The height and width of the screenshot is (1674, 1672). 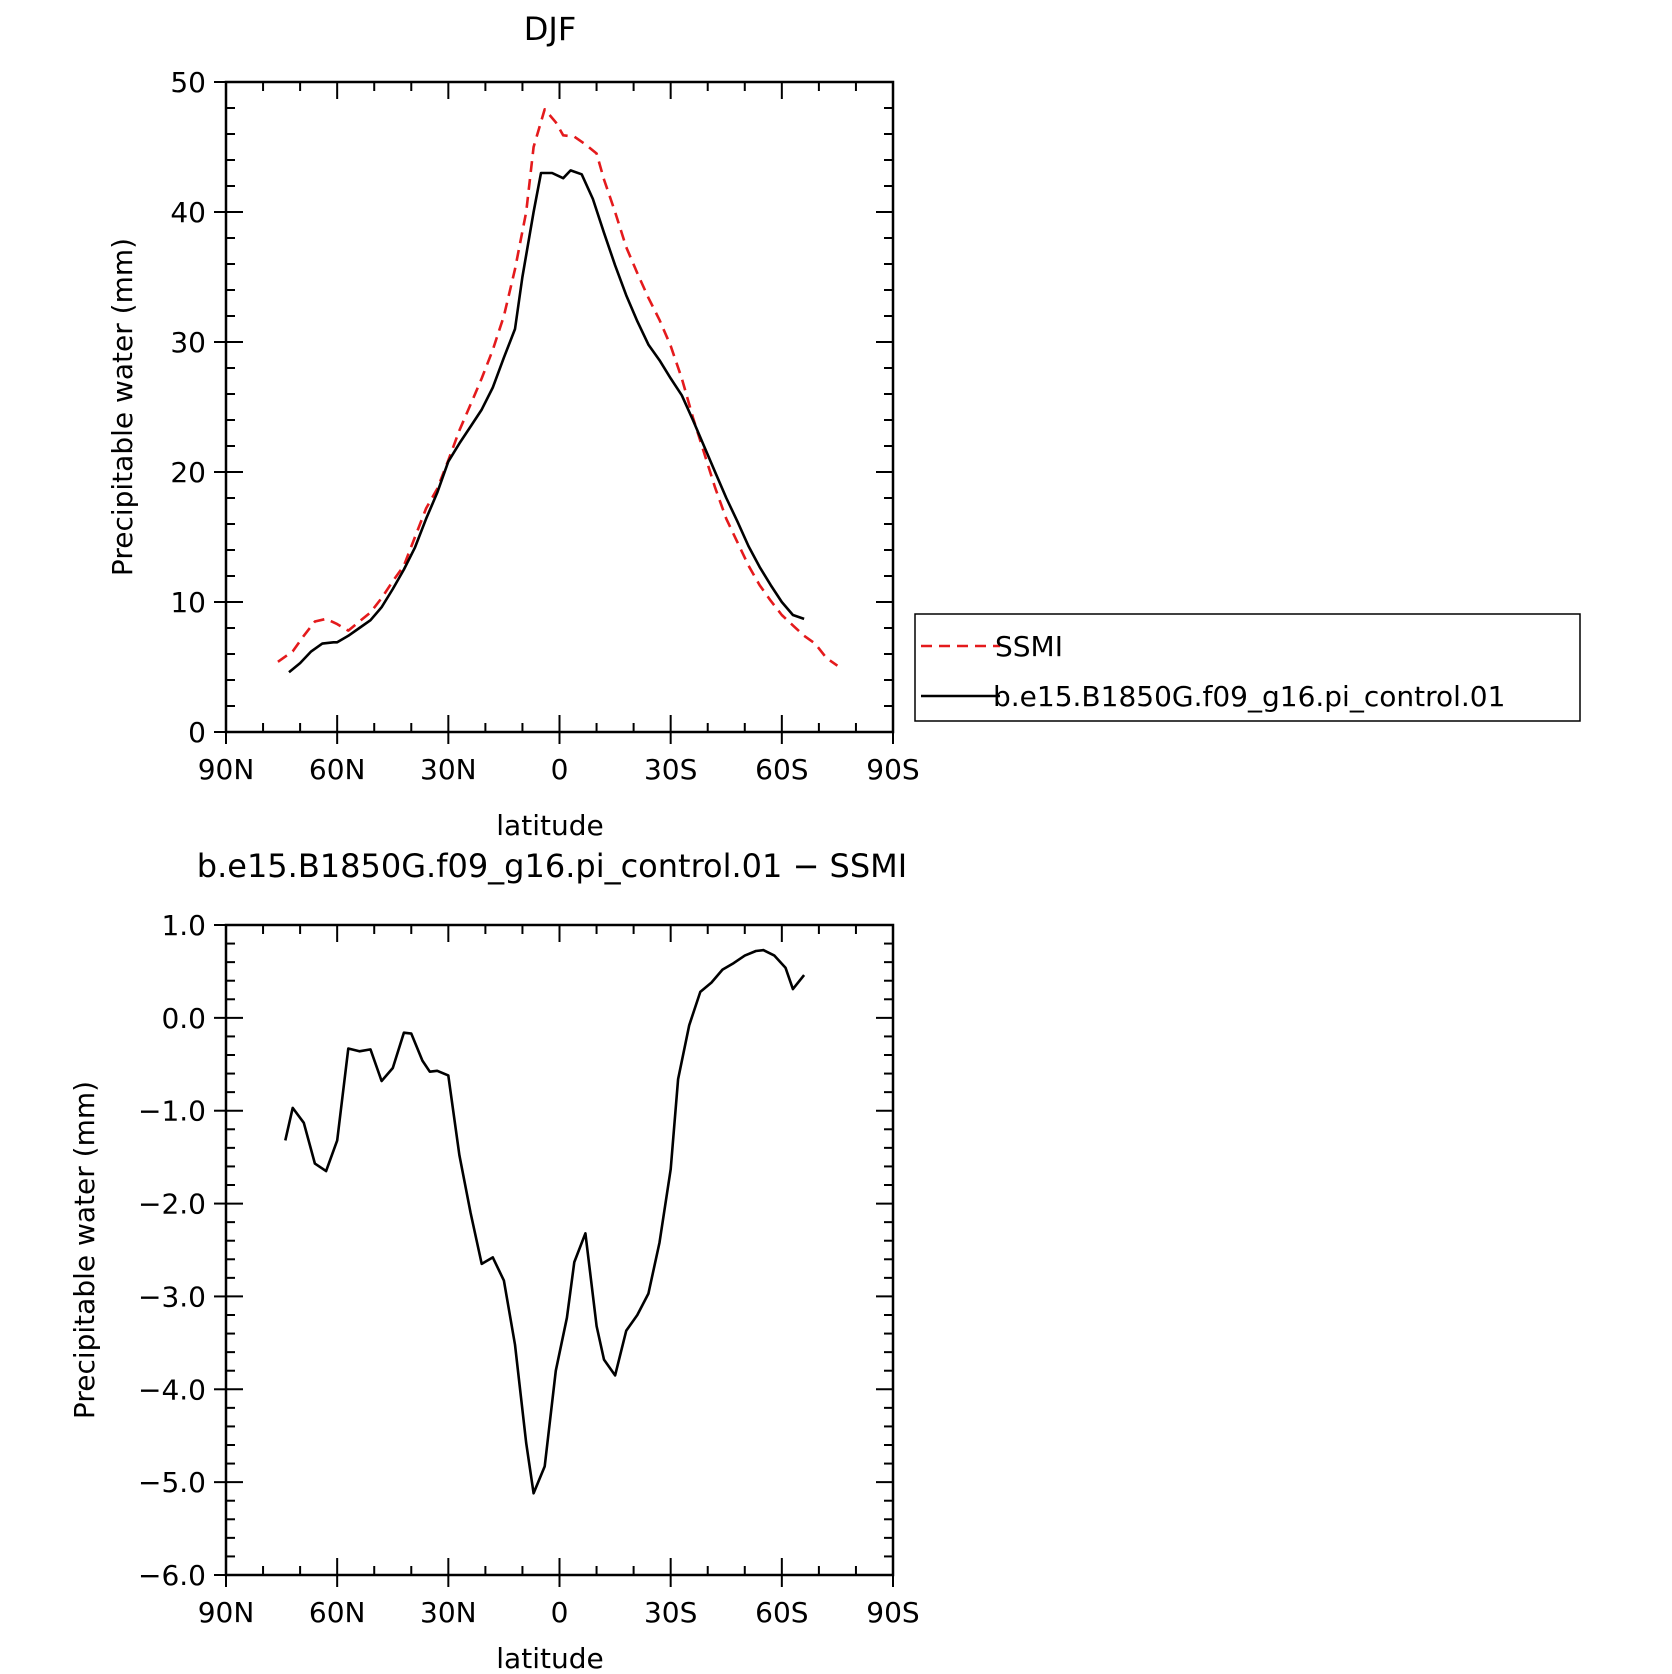 What do you see at coordinates (172, 1389) in the screenshot?
I see `y-tick-label: −4.0` at bounding box center [172, 1389].